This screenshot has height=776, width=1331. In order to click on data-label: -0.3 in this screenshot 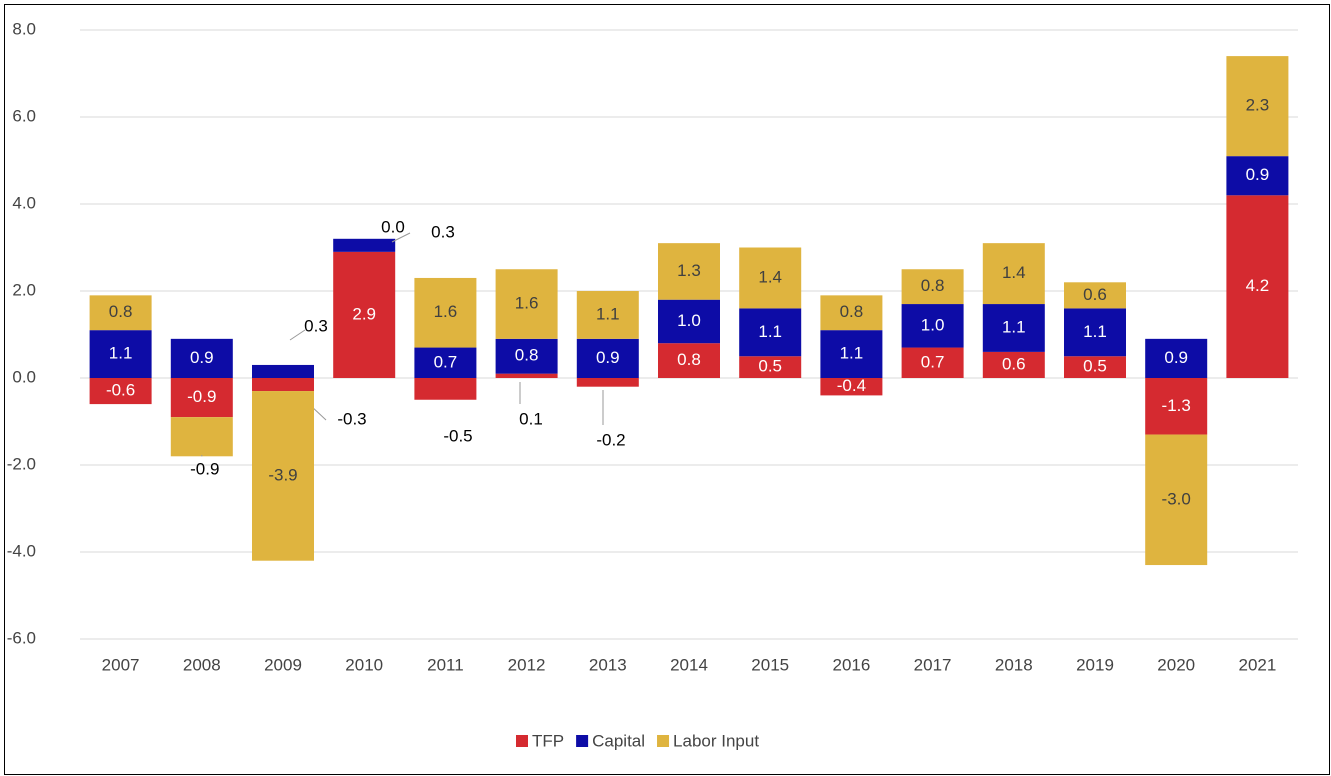, I will do `click(351, 418)`.